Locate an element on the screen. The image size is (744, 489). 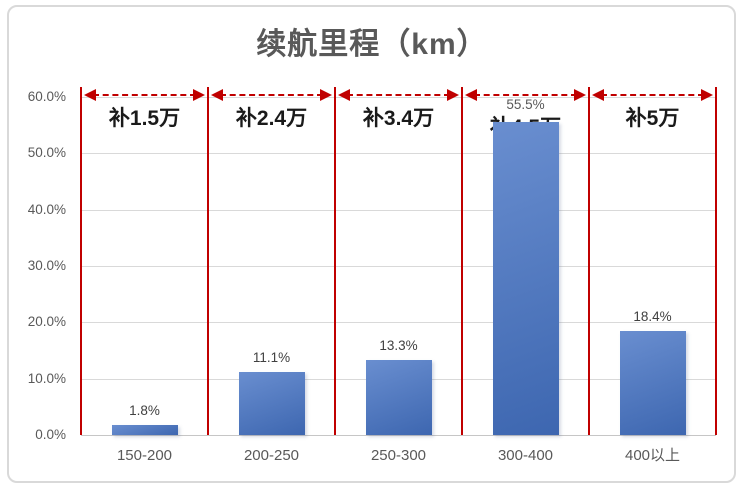
bar-value-label: 1.8% is located at coordinates (144, 410).